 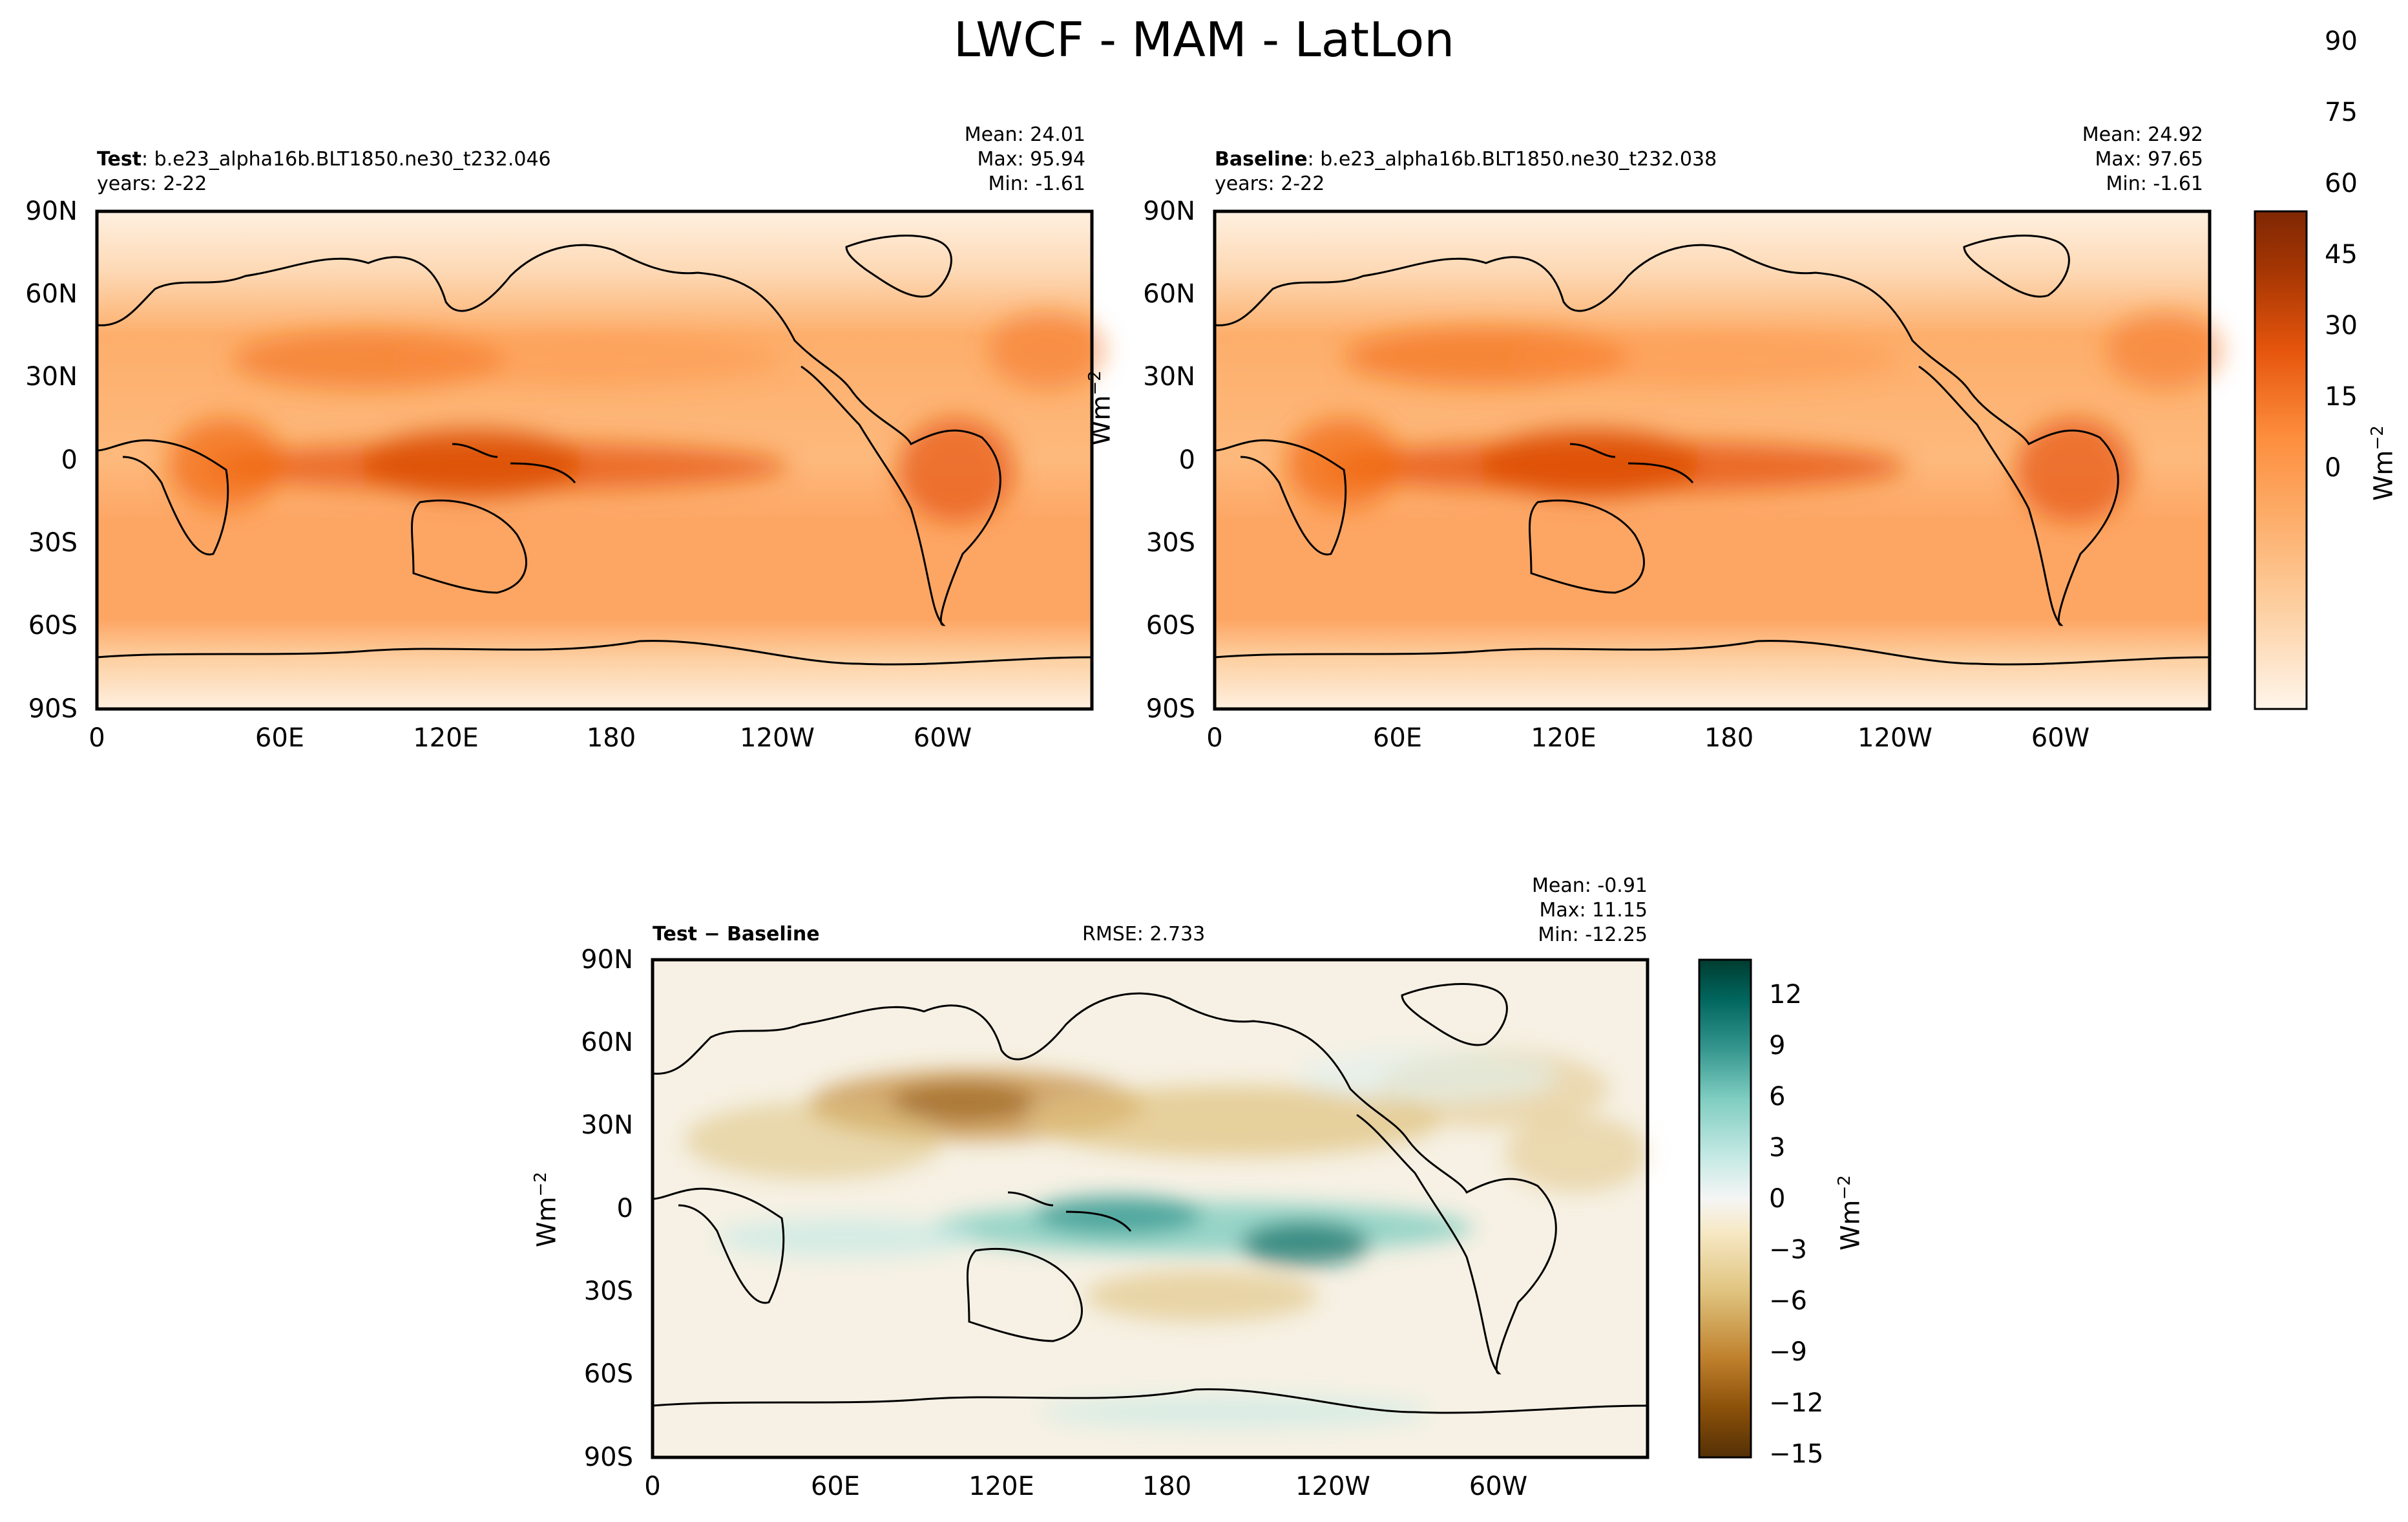 I want to click on test-xtick: 60W, so click(x=943, y=738).